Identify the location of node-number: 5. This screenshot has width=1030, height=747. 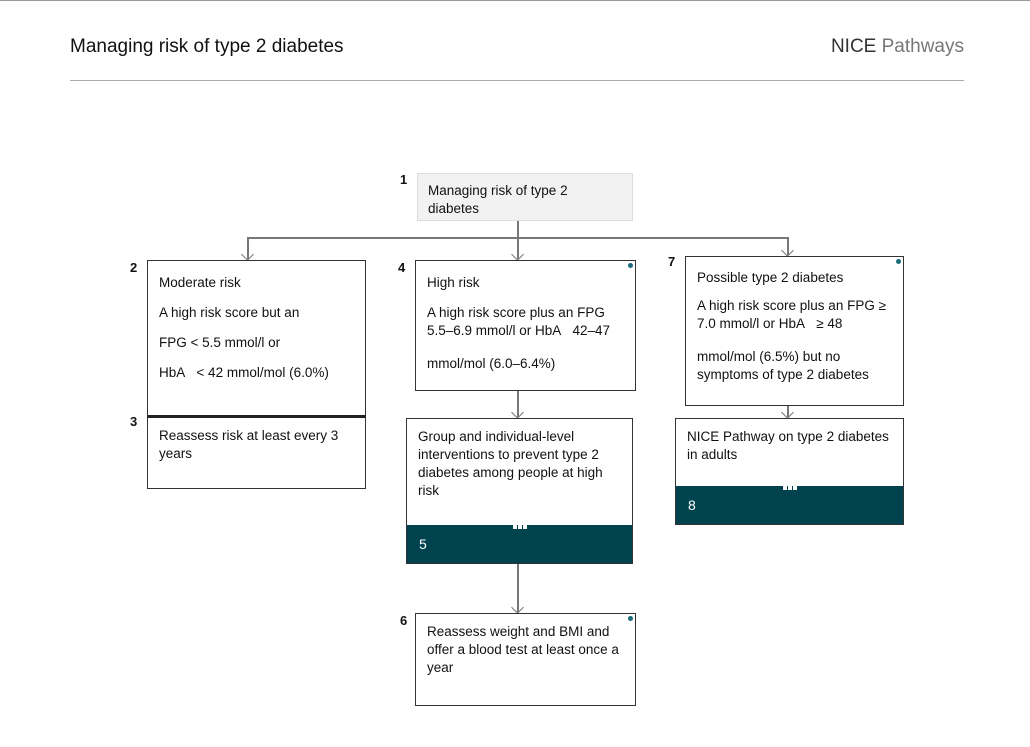
(423, 544).